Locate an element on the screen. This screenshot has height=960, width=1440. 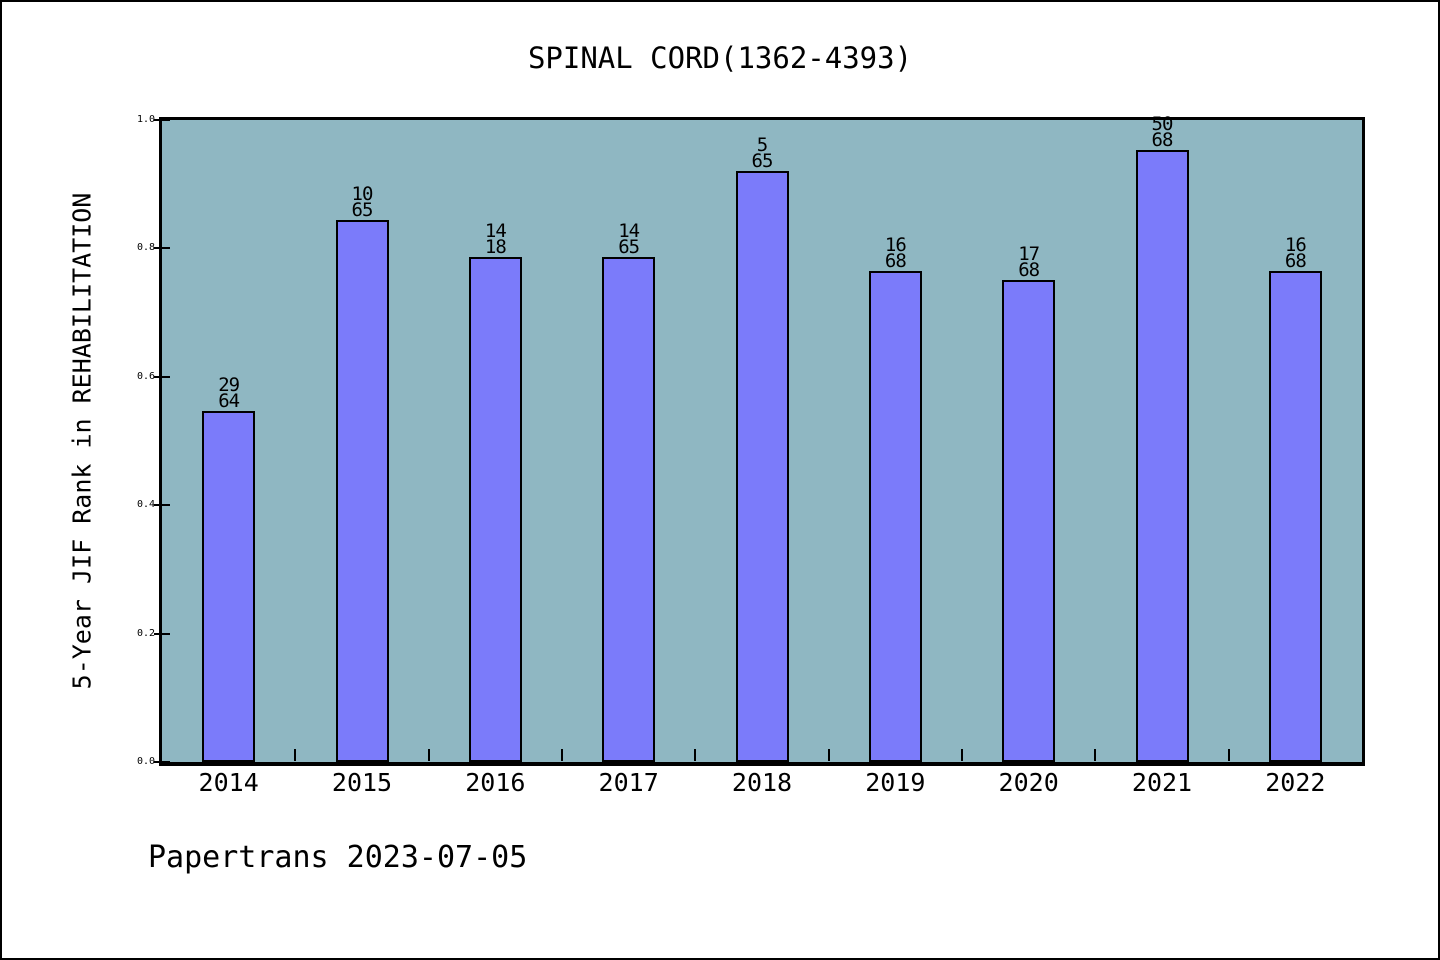
x-tick-label-2022: 2022 is located at coordinates (1295, 782).